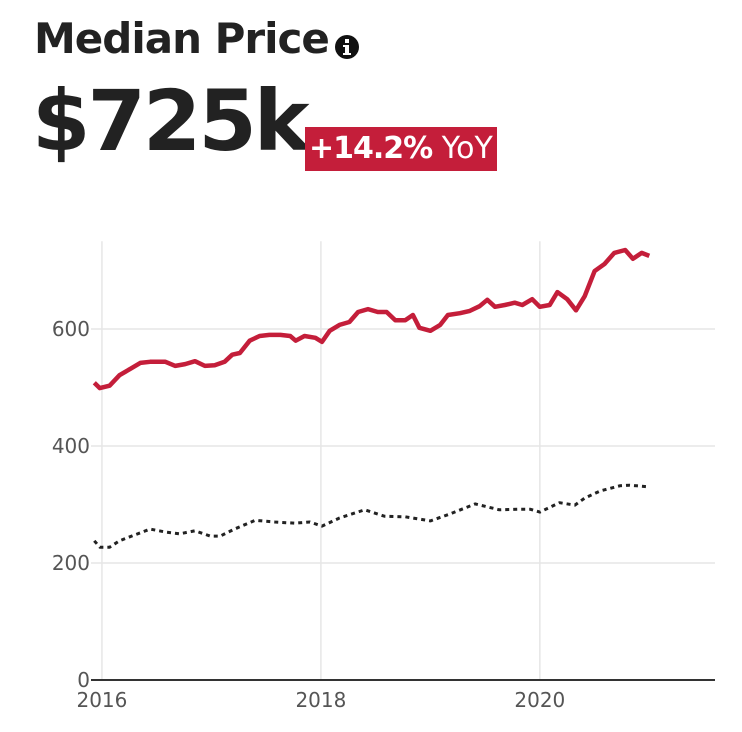 The image size is (742, 732). I want to click on change-value: +14.2%, so click(371, 148).